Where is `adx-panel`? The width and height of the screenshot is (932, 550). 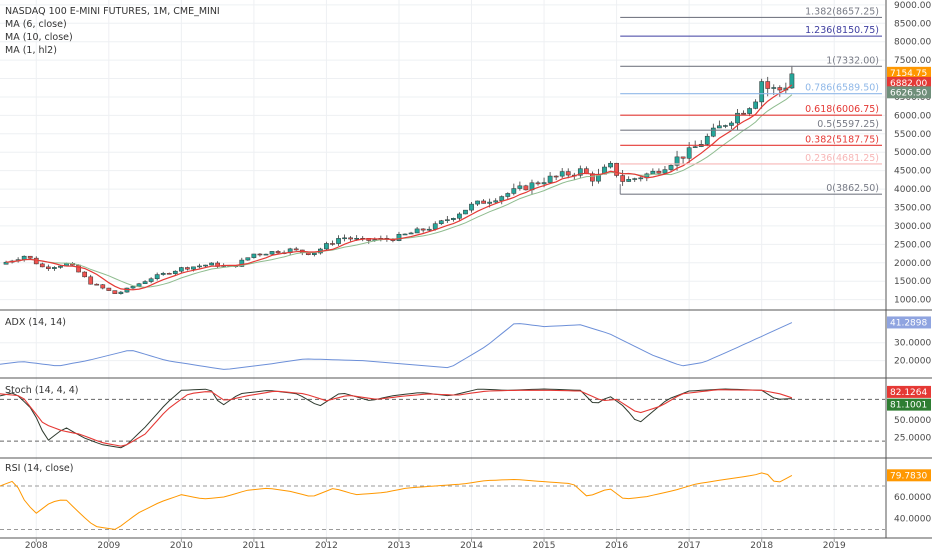
adx-panel is located at coordinates (396, 346).